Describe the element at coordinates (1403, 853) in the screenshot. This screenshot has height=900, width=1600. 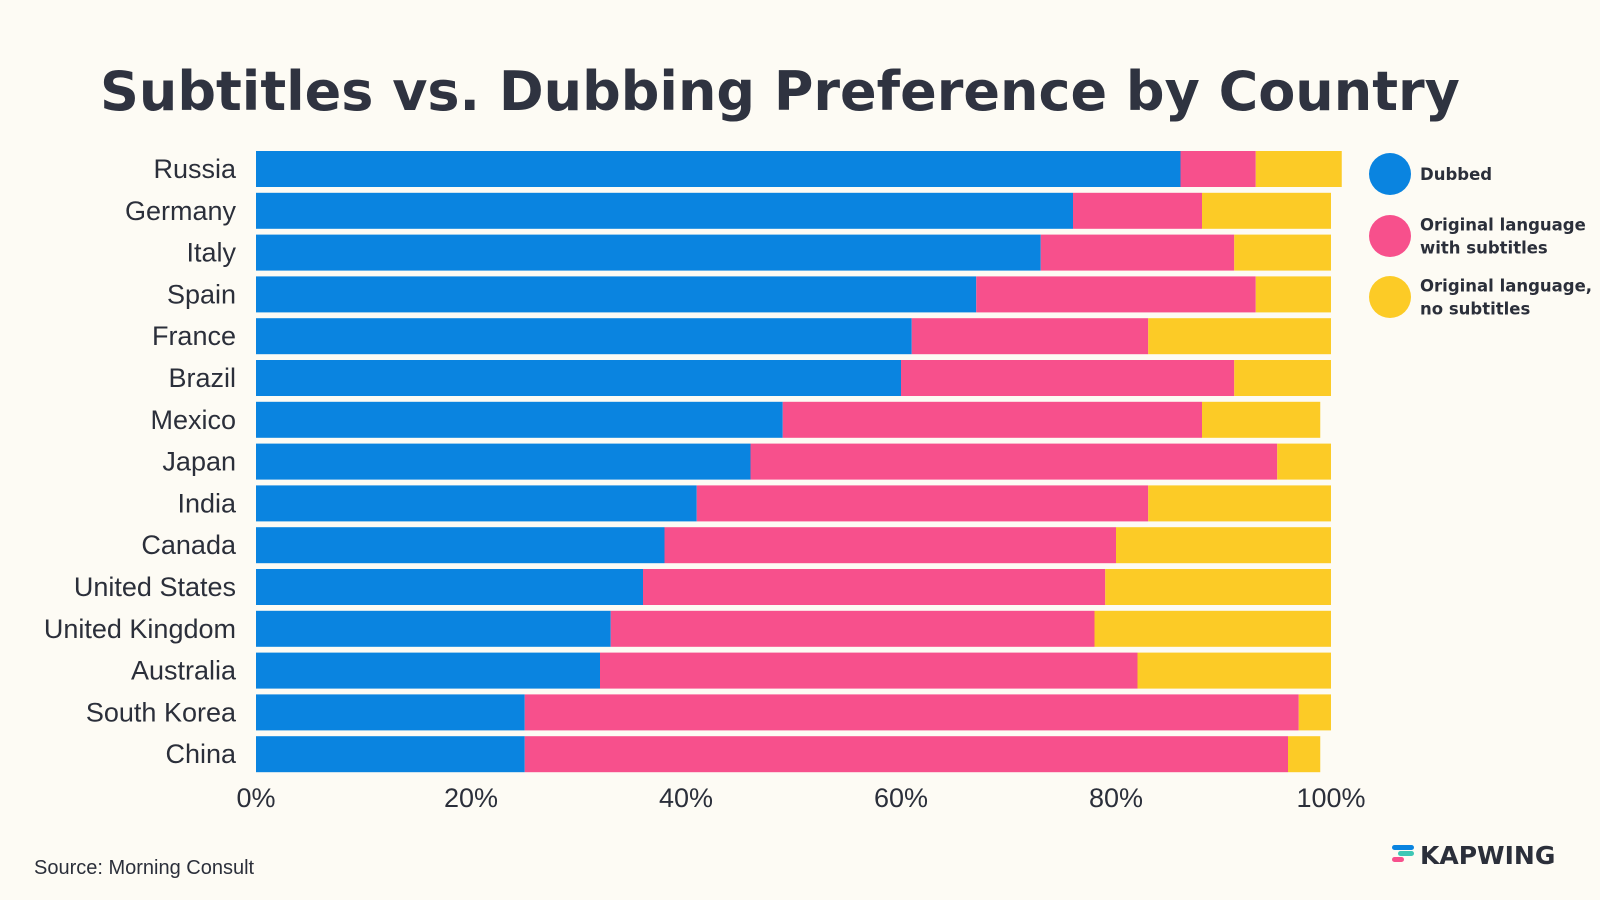
I see `kapwing-logo-icon` at that location.